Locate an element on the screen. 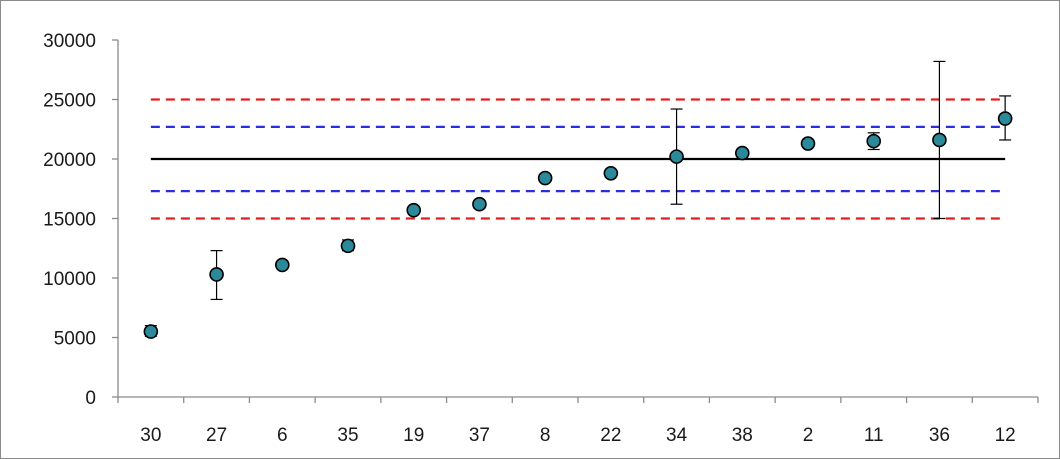 The image size is (1060, 459). y-tick-label: 20000 is located at coordinates (69, 160).